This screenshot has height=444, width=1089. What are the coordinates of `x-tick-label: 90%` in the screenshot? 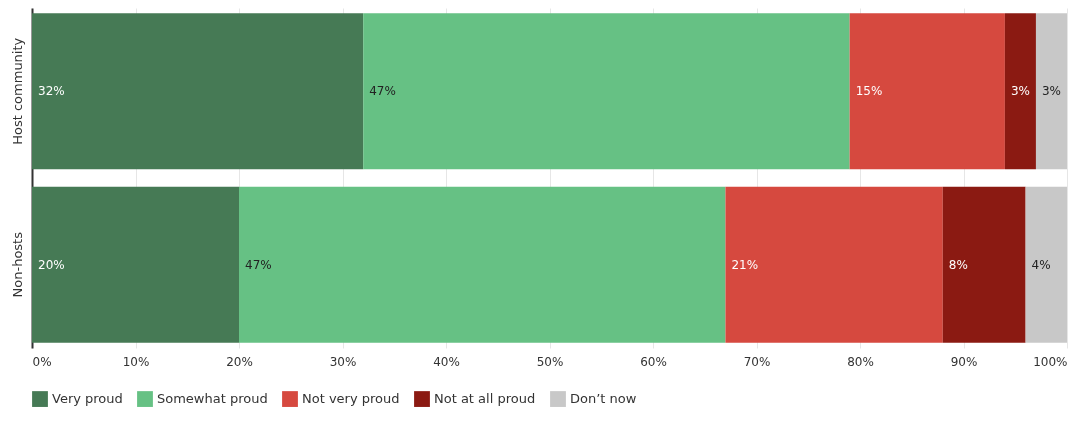 It's located at (964, 361).